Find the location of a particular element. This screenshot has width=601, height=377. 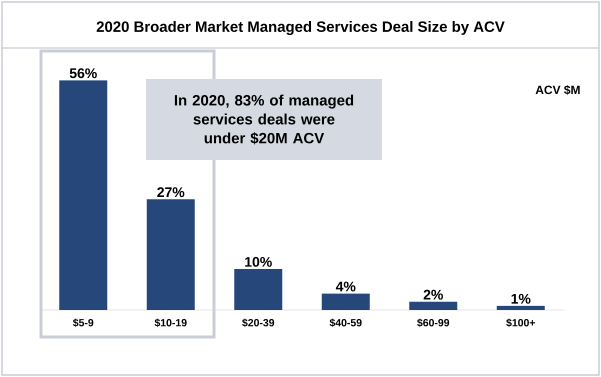

data-label: 4% is located at coordinates (346, 287).